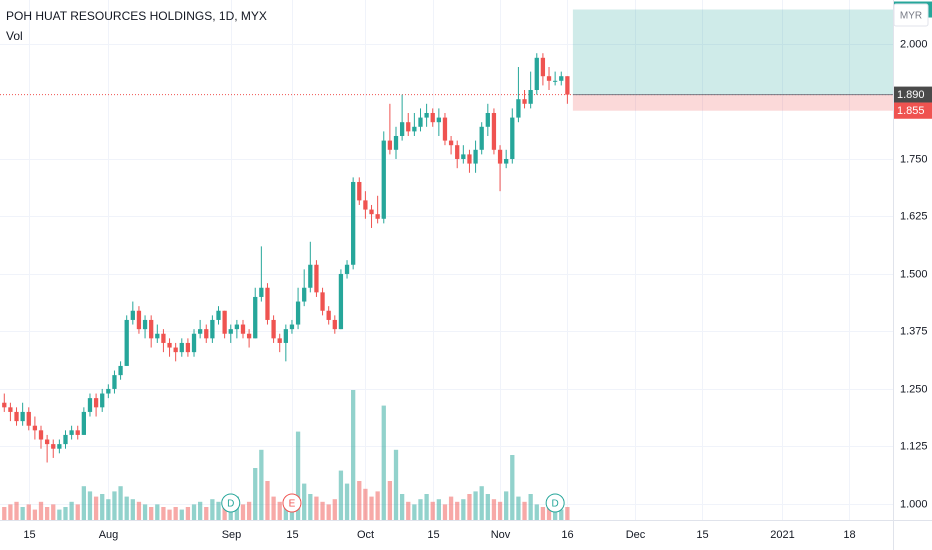 This screenshot has height=550, width=932. Describe the element at coordinates (914, 389) in the screenshot. I see `y-tick-label: 1.250` at that location.